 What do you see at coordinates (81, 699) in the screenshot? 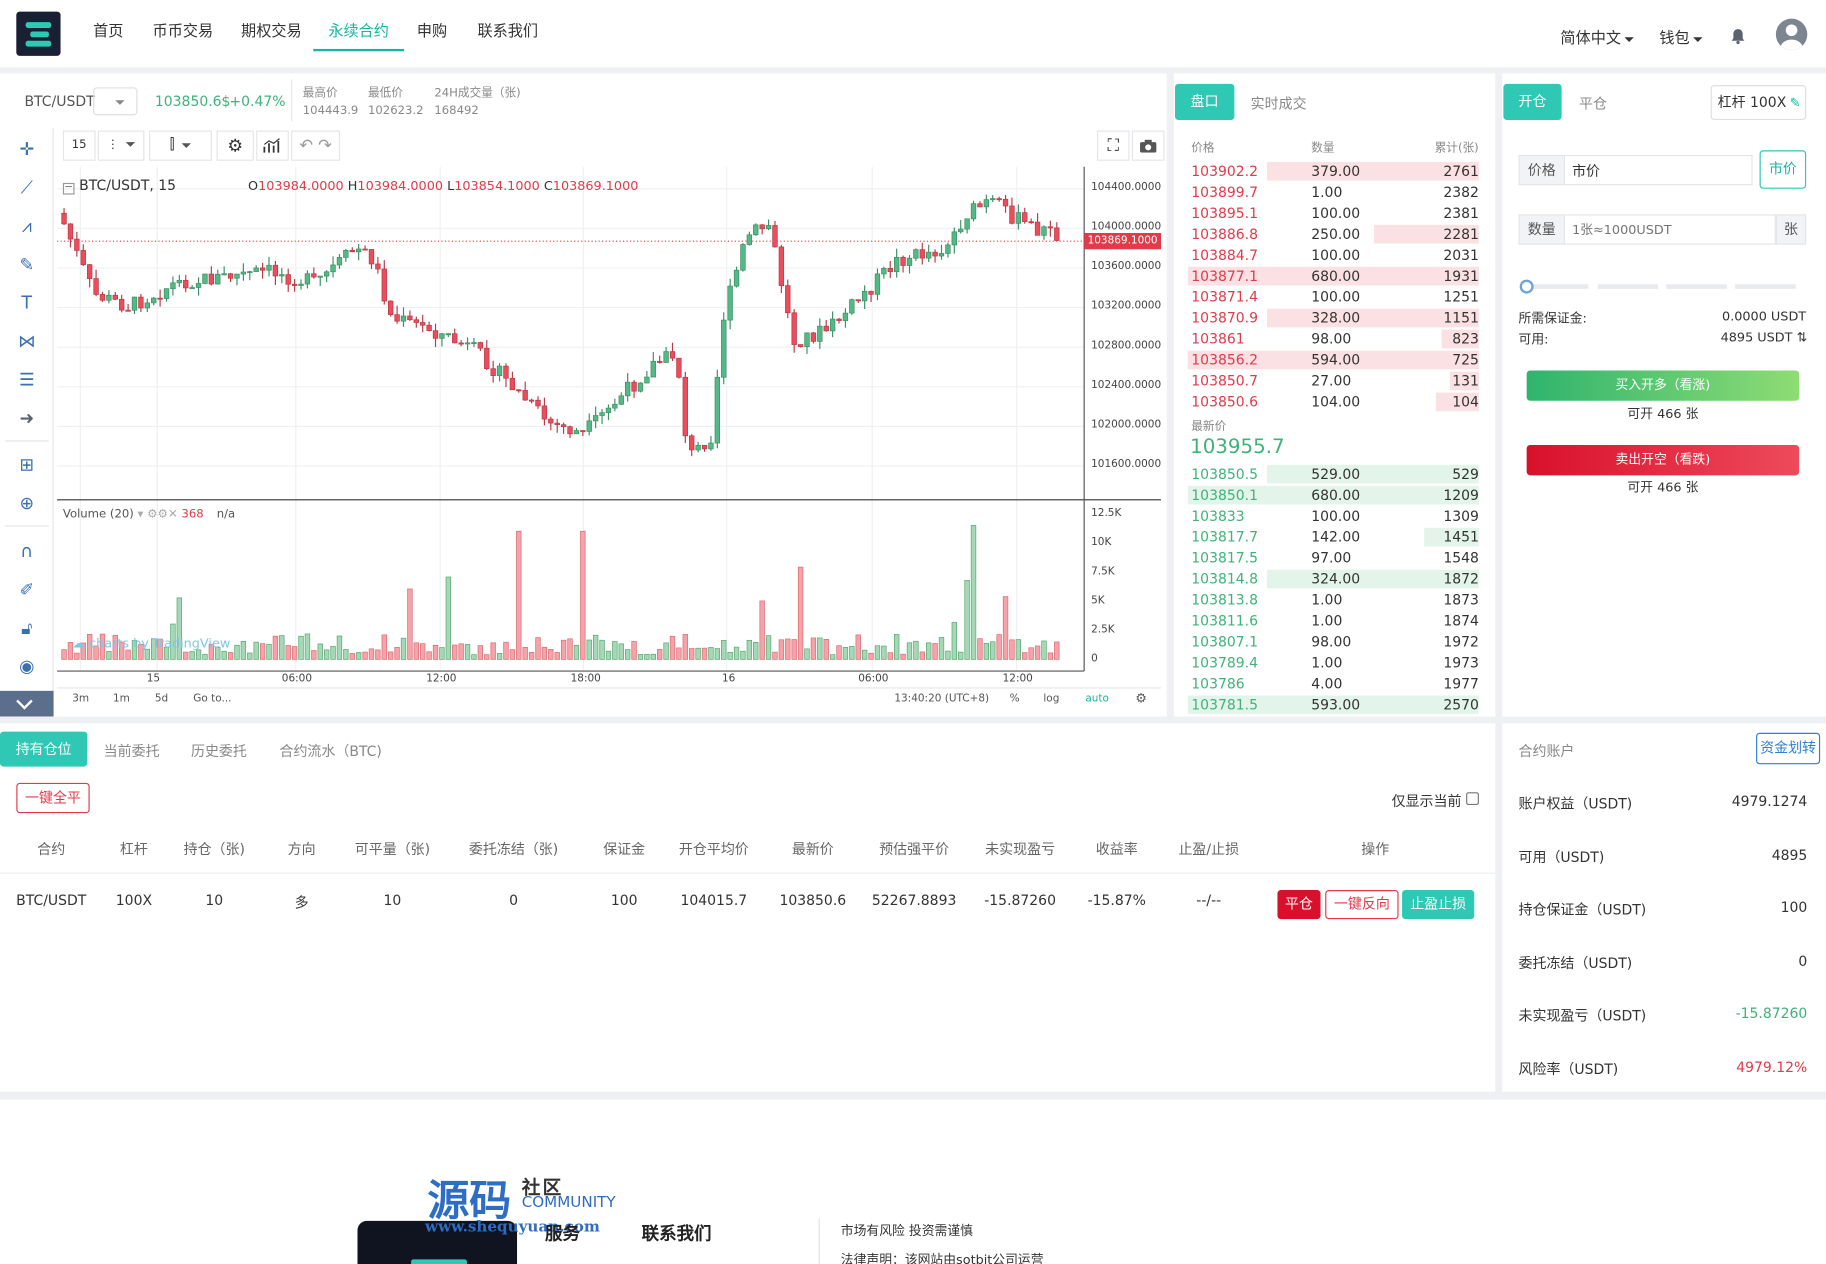
I see `range-3m: 3m` at bounding box center [81, 699].